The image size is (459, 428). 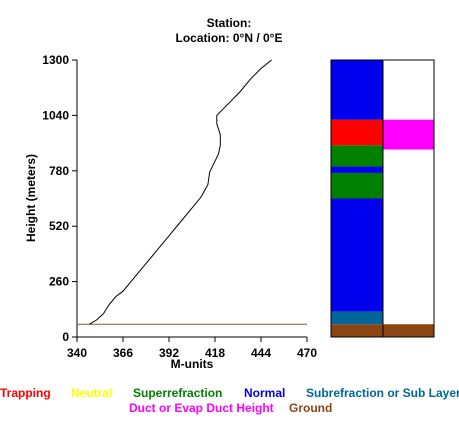 I want to click on legend-ground: Ground, so click(x=311, y=408).